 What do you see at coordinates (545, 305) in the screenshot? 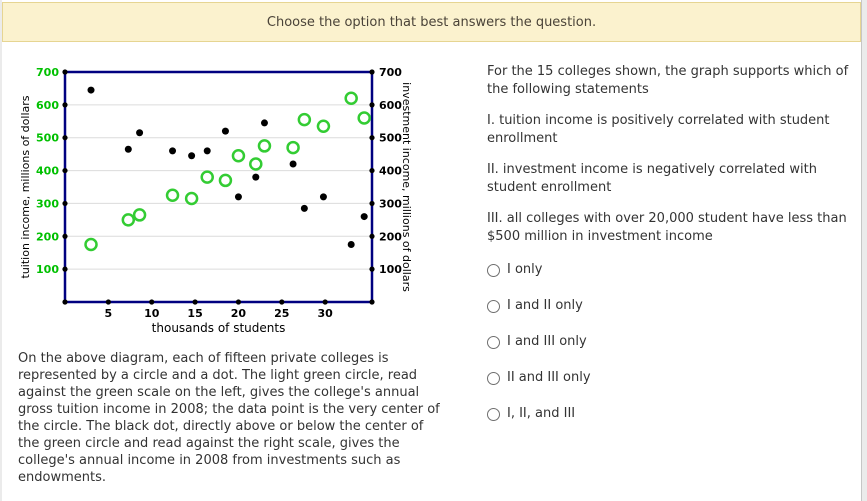
I see `answer-option-label: I and II only` at bounding box center [545, 305].